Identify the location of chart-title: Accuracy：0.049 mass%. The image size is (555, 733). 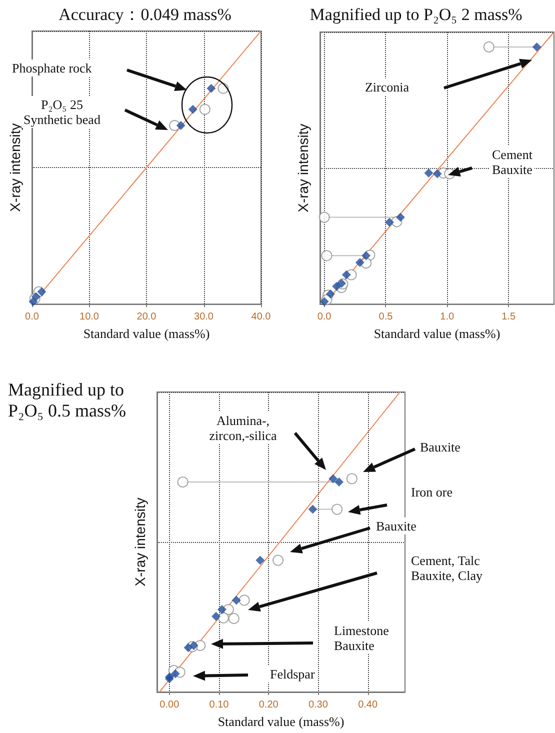
(145, 14).